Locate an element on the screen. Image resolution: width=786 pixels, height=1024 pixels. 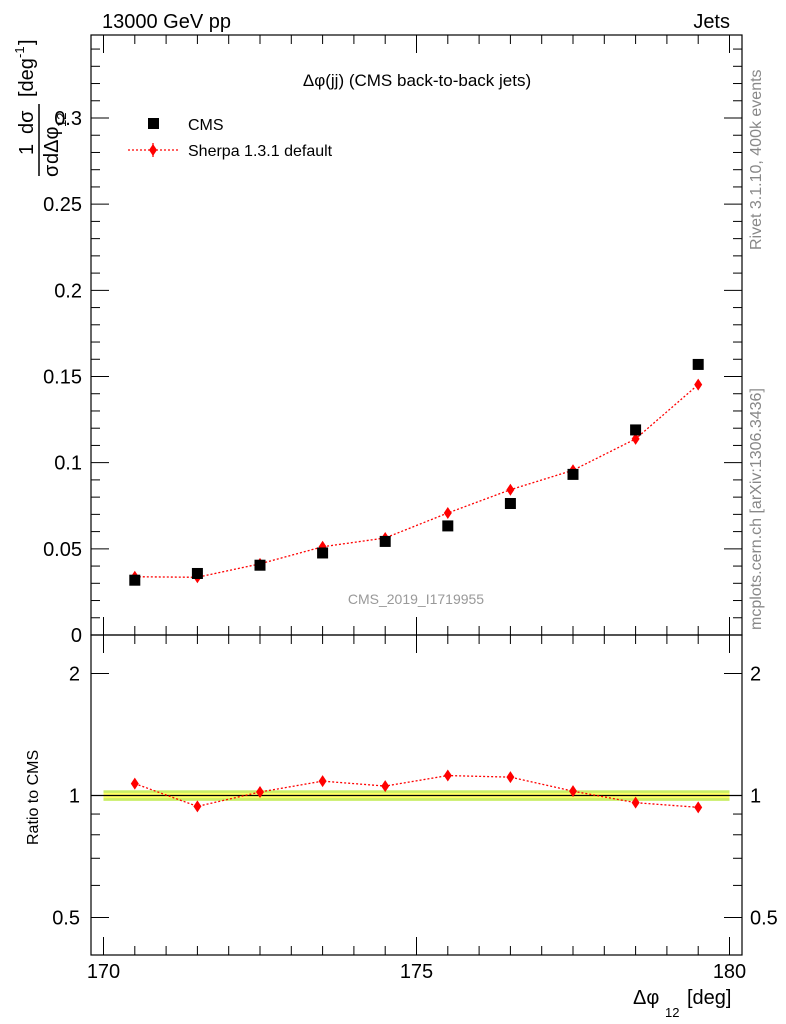
ratio-sherpa-line is located at coordinates (416, 791).